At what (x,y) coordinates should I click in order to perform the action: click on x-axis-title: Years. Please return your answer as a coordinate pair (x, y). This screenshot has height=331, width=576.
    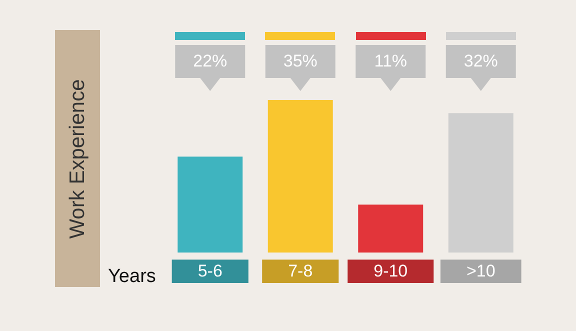
    Looking at the image, I should click on (132, 277).